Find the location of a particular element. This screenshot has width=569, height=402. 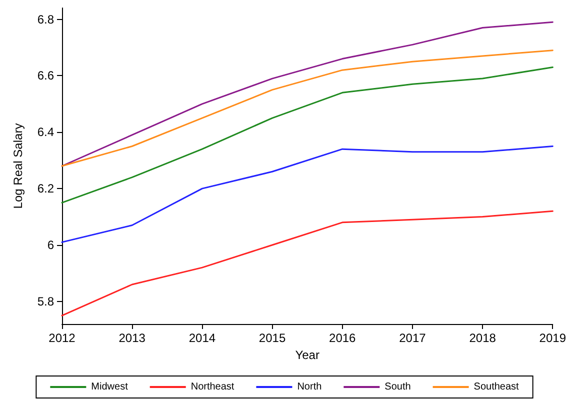

legend-label: South is located at coordinates (397, 387).